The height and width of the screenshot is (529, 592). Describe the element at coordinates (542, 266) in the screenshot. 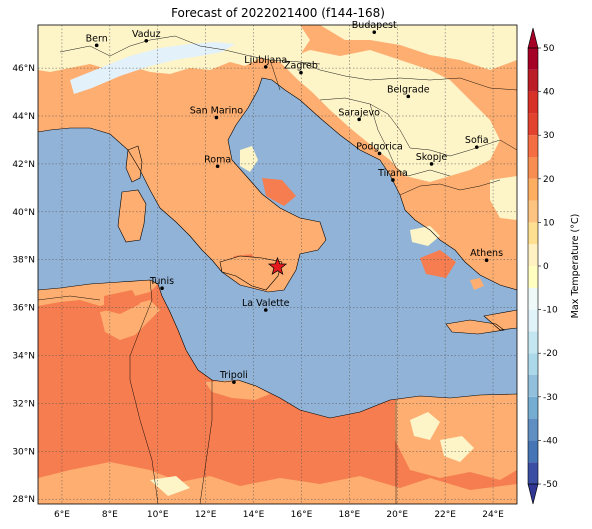

I see `colorbar: -50 -40 -30 -20 -10 0 10 20 30 40 50` at that location.